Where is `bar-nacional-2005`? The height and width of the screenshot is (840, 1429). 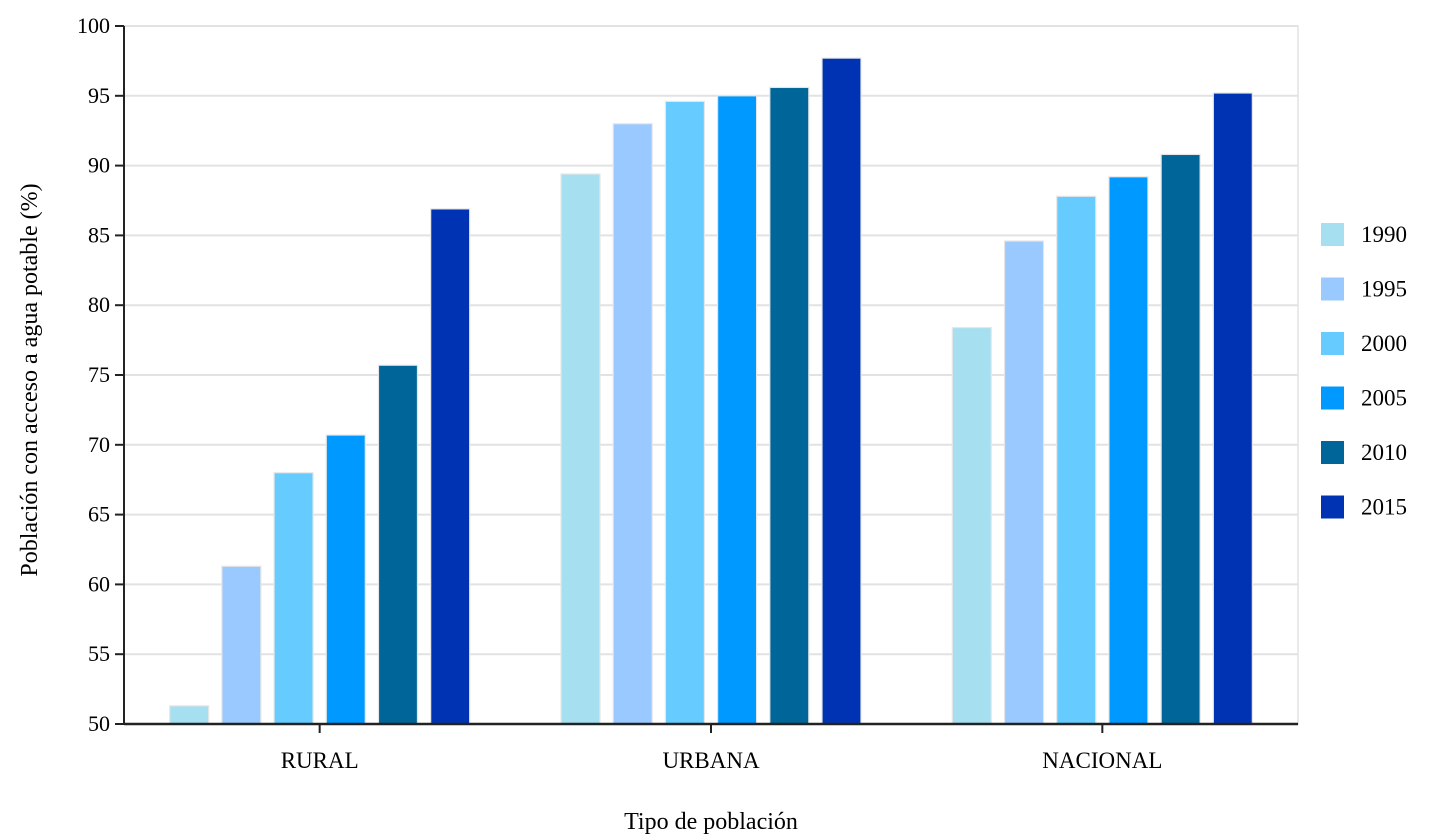 bar-nacional-2005 is located at coordinates (1128, 450).